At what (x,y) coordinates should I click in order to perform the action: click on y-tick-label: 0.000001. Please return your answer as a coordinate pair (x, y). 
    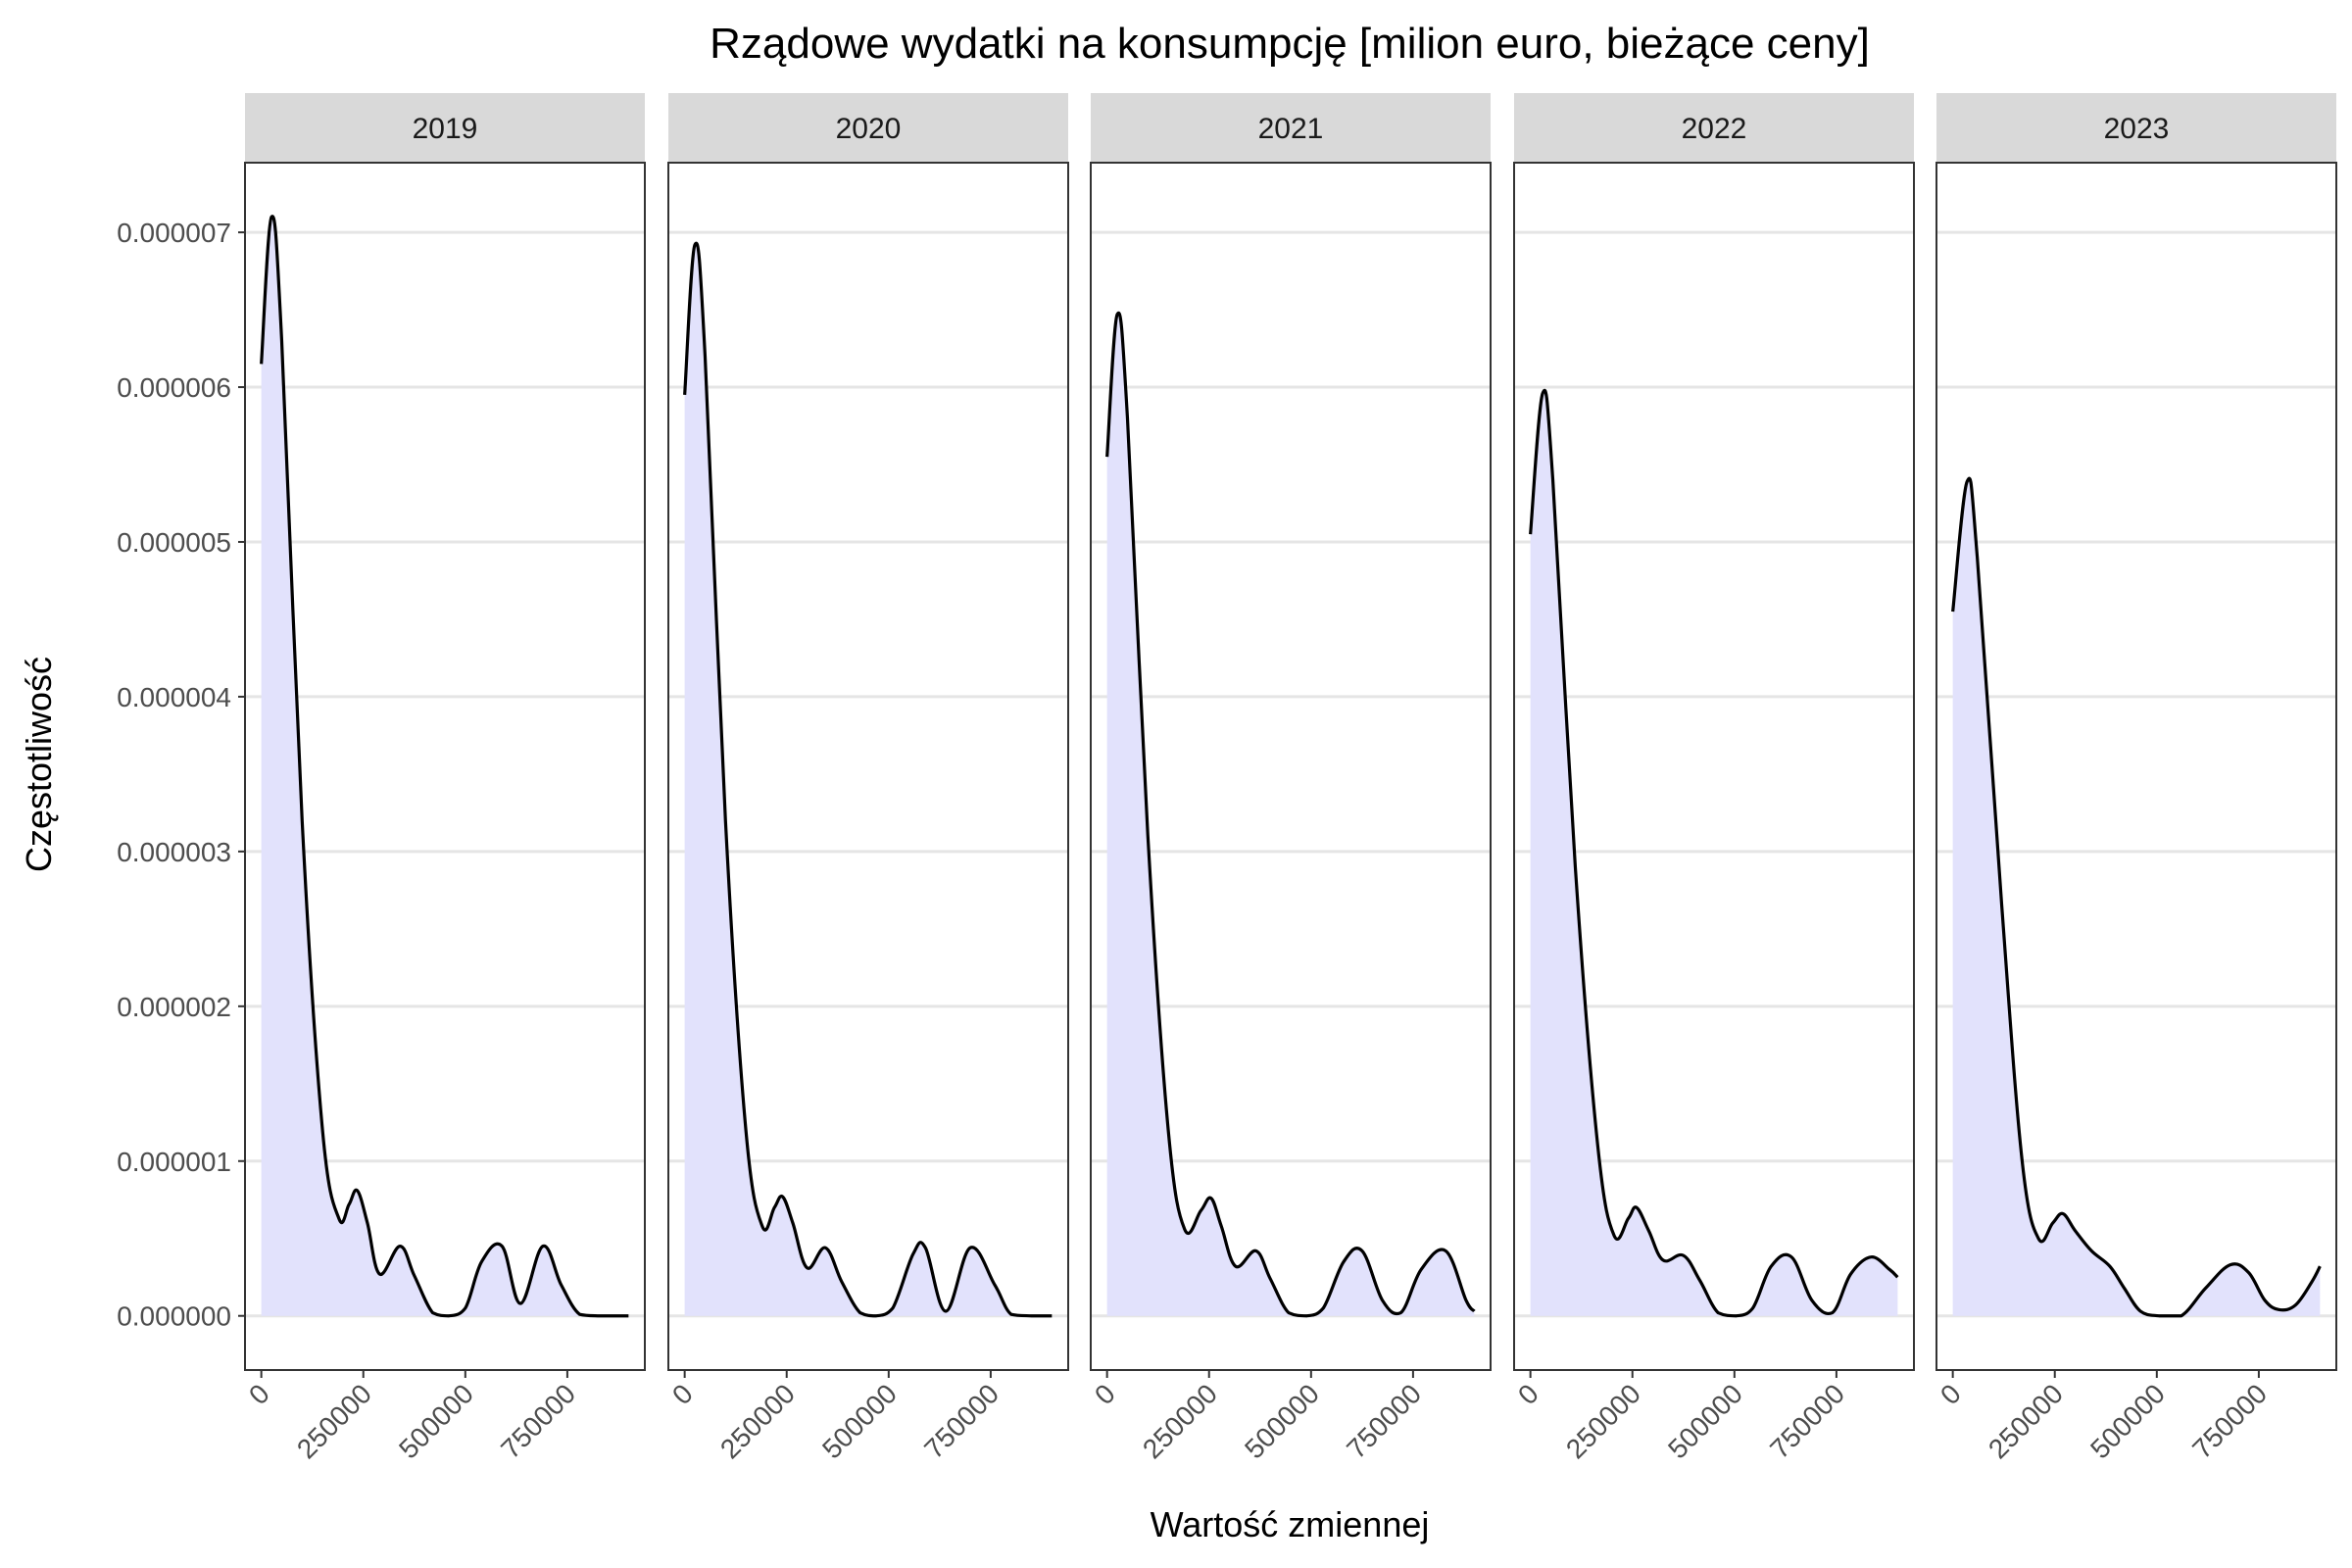
    Looking at the image, I should click on (174, 1162).